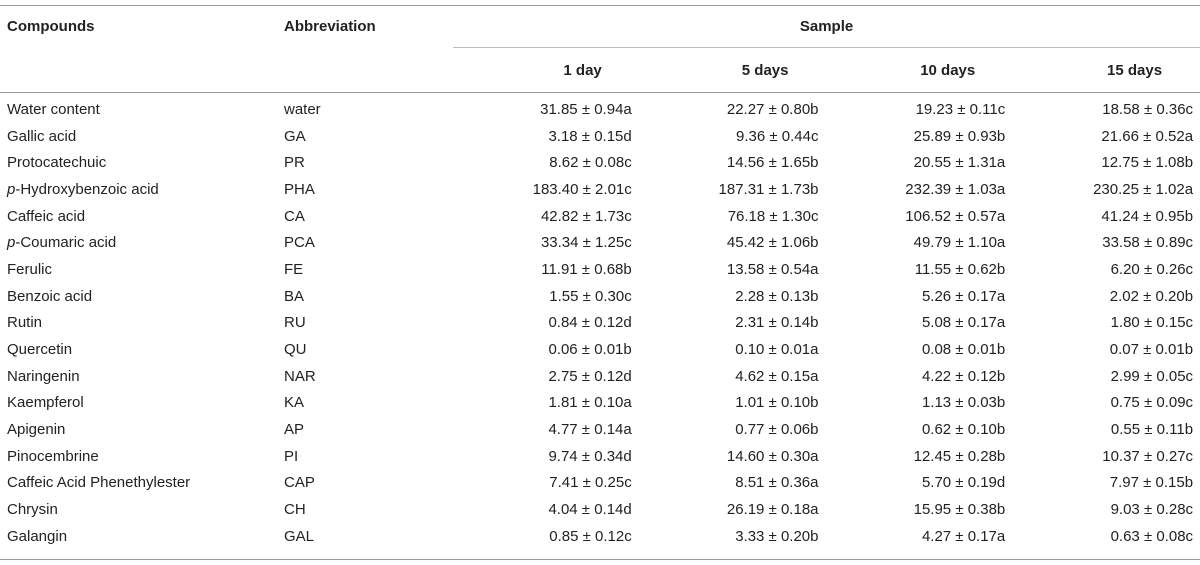 This screenshot has height=565, width=1200. Describe the element at coordinates (46, 216) in the screenshot. I see `compound-name: Caffeic acid` at that location.